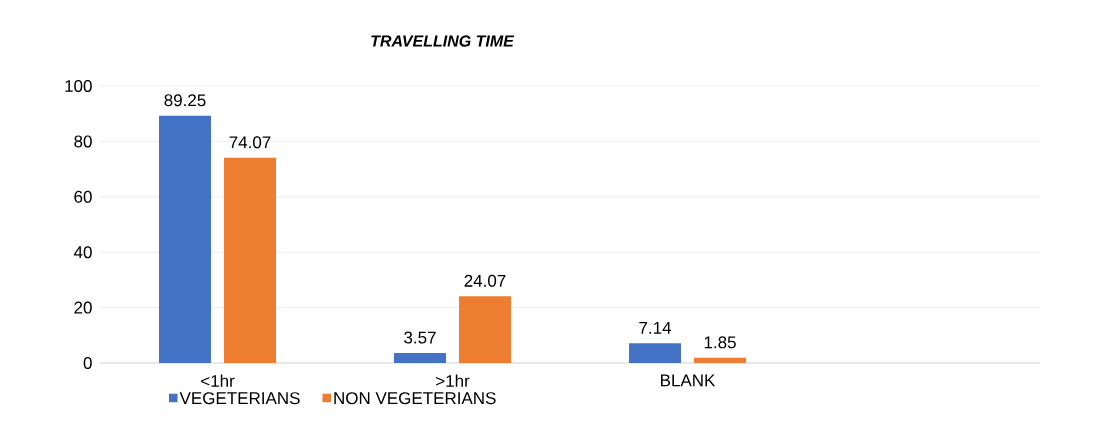 The image size is (1097, 434). What do you see at coordinates (453, 380) in the screenshot?
I see `x-tick-label: >1hr` at bounding box center [453, 380].